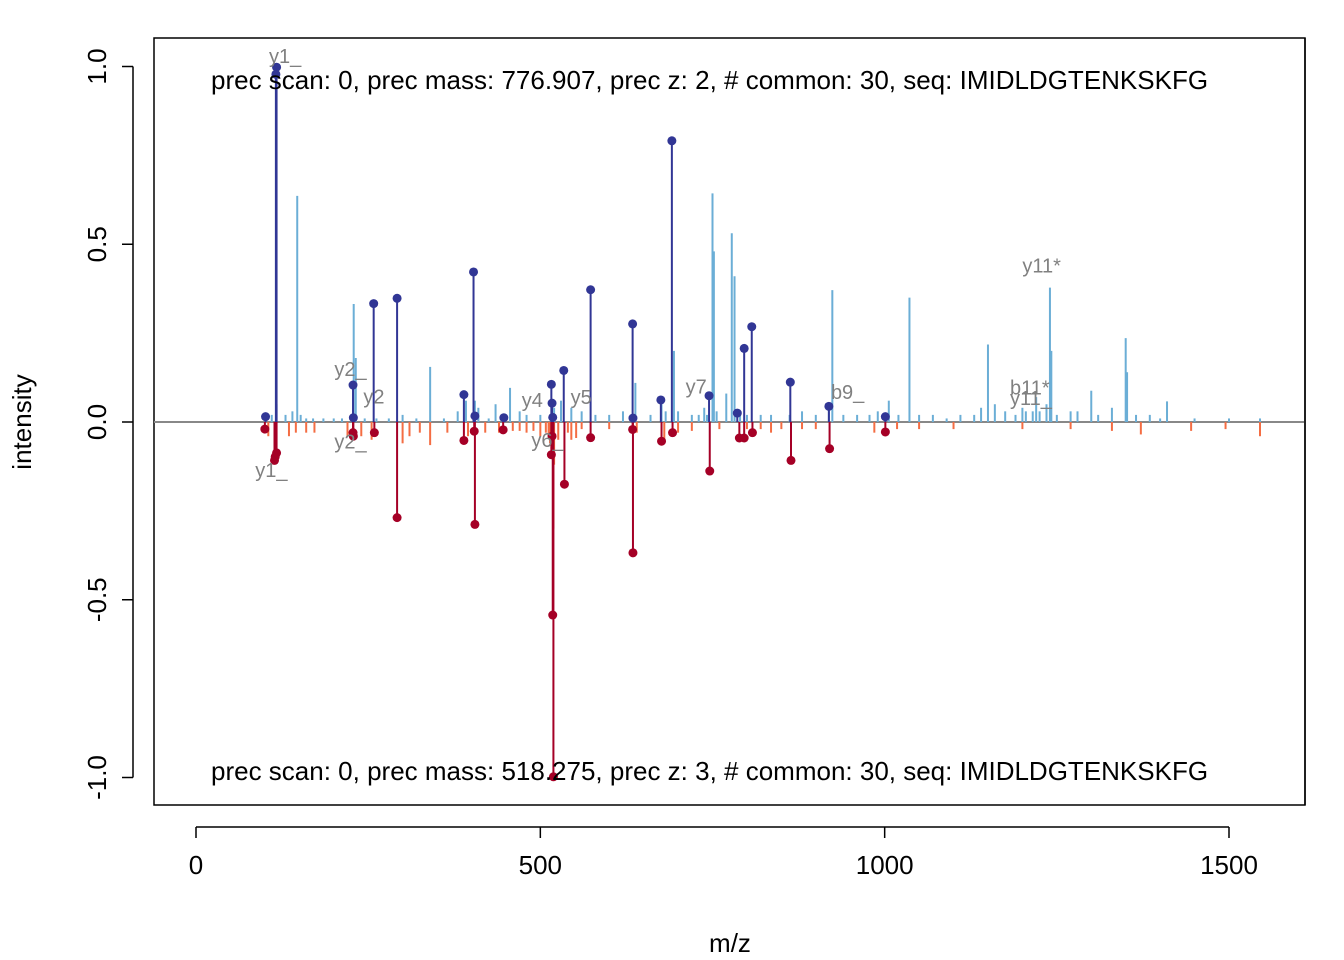 The width and height of the screenshot is (1344, 960). What do you see at coordinates (848, 393) in the screenshot?
I see `ion-label: b9_` at bounding box center [848, 393].